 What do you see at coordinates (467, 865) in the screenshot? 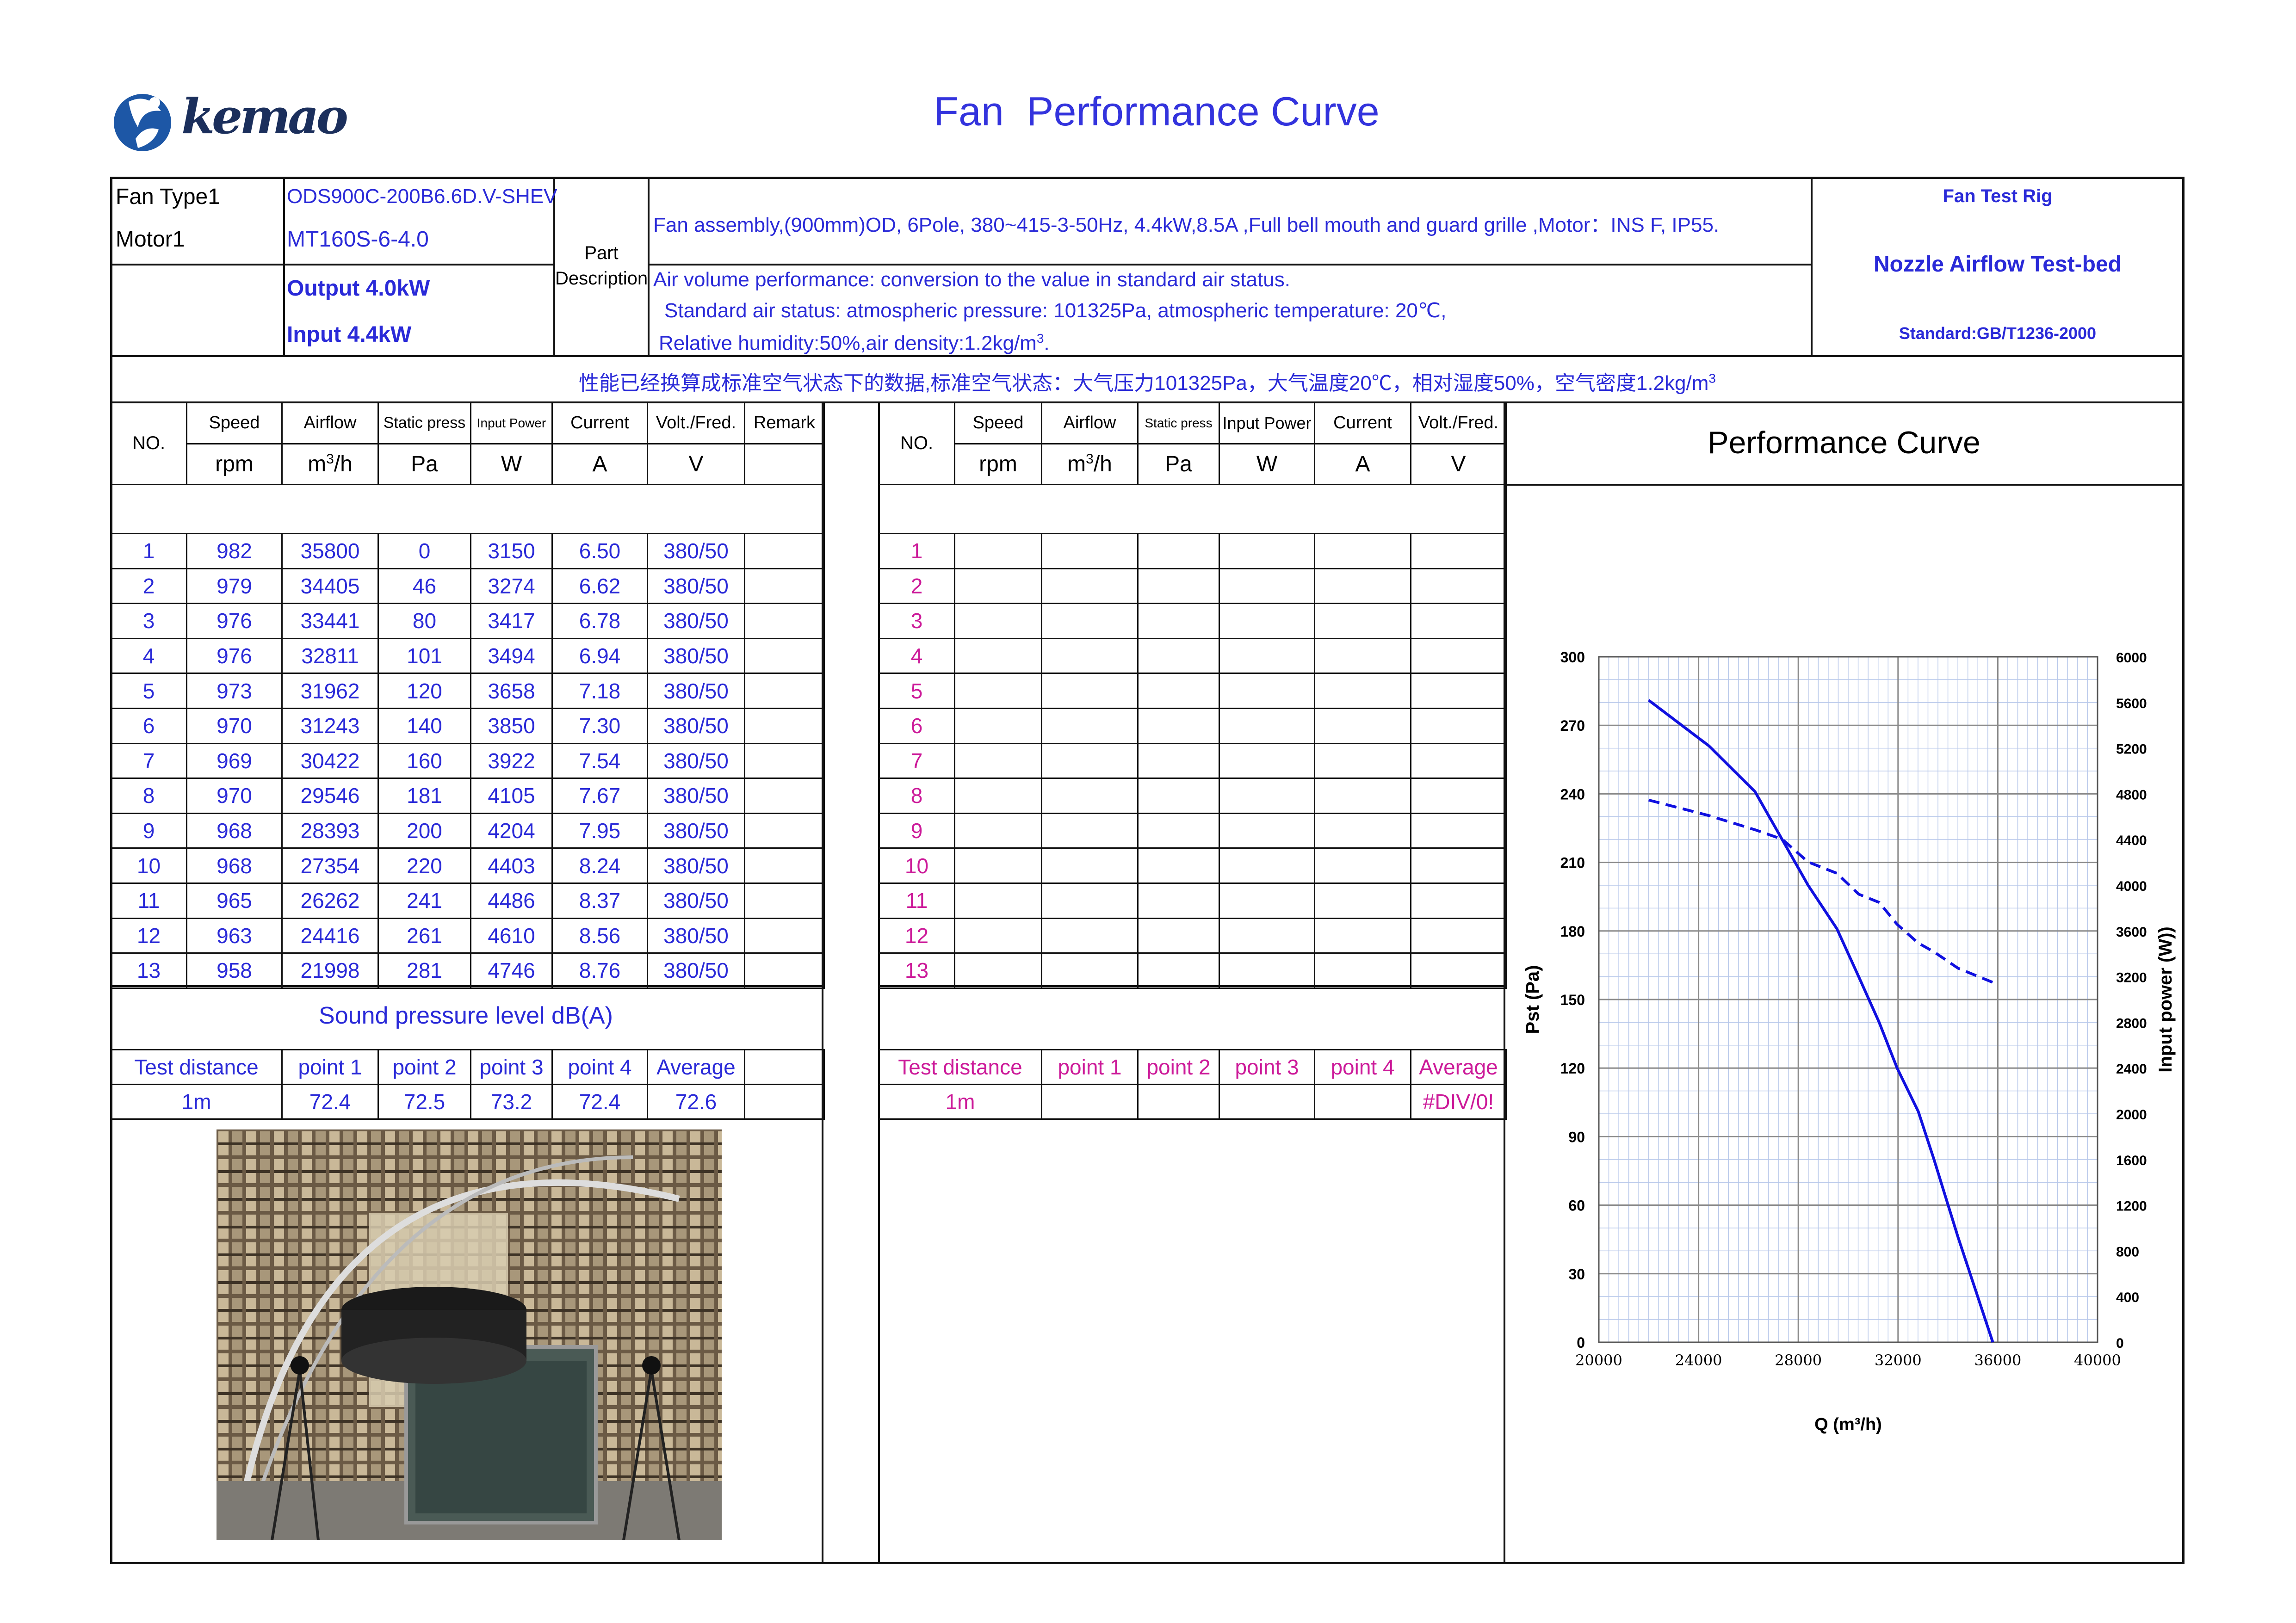
I see `table-row: 10 968 27354 220 4403 8.24 380/50` at bounding box center [467, 865].